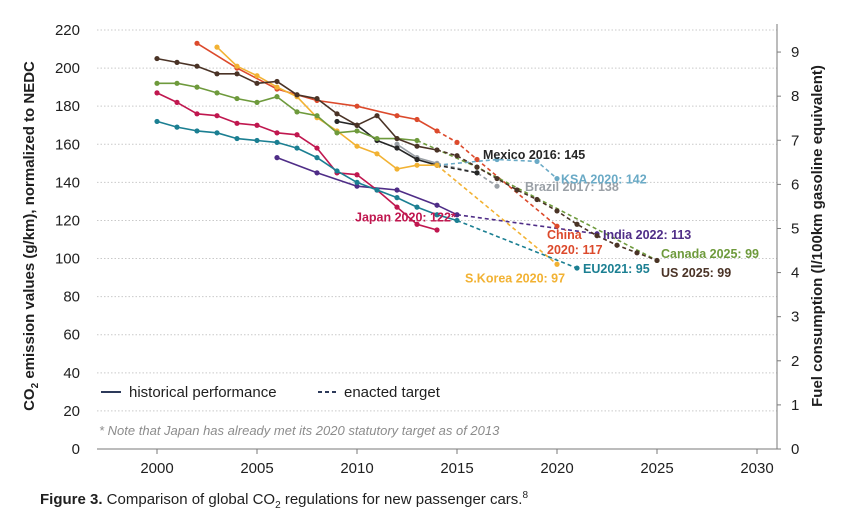 Image resolution: width=850 pixels, height=528 pixels. What do you see at coordinates (515, 279) in the screenshot?
I see `series-label-line: S.Korea 2020: 97` at bounding box center [515, 279].